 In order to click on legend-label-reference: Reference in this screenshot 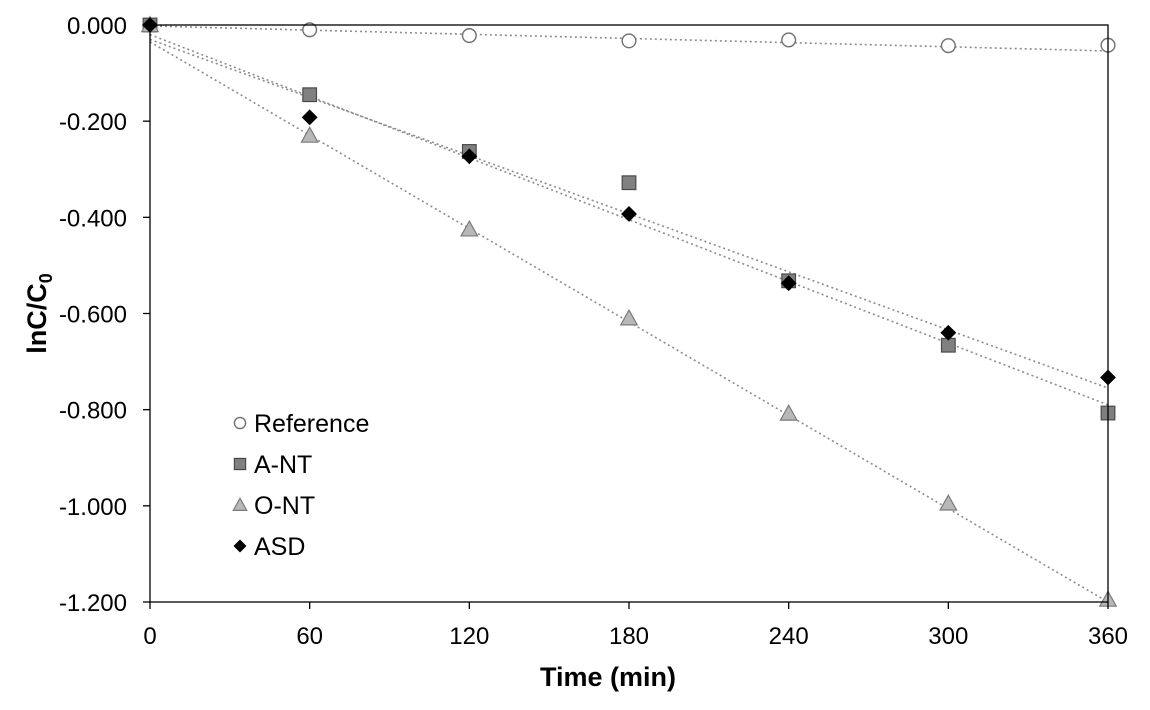, I will do `click(311, 424)`.